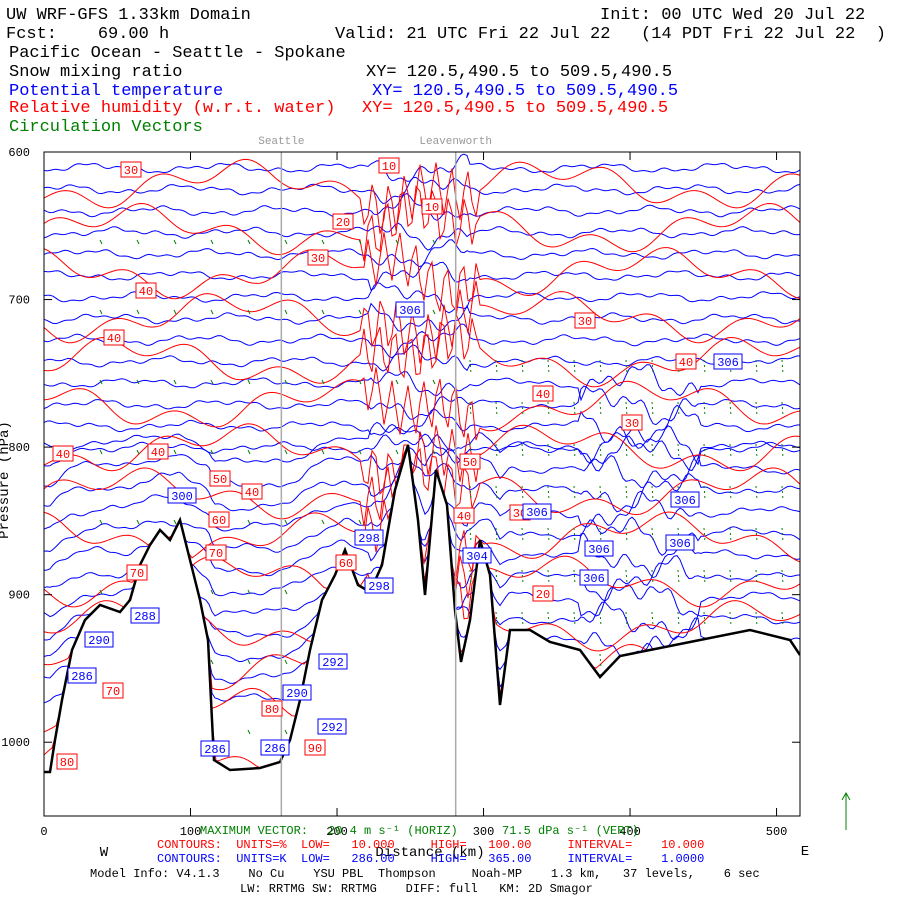 Image resolution: width=900 pixels, height=900 pixels. I want to click on y-tick-label: 1000, so click(15, 743).